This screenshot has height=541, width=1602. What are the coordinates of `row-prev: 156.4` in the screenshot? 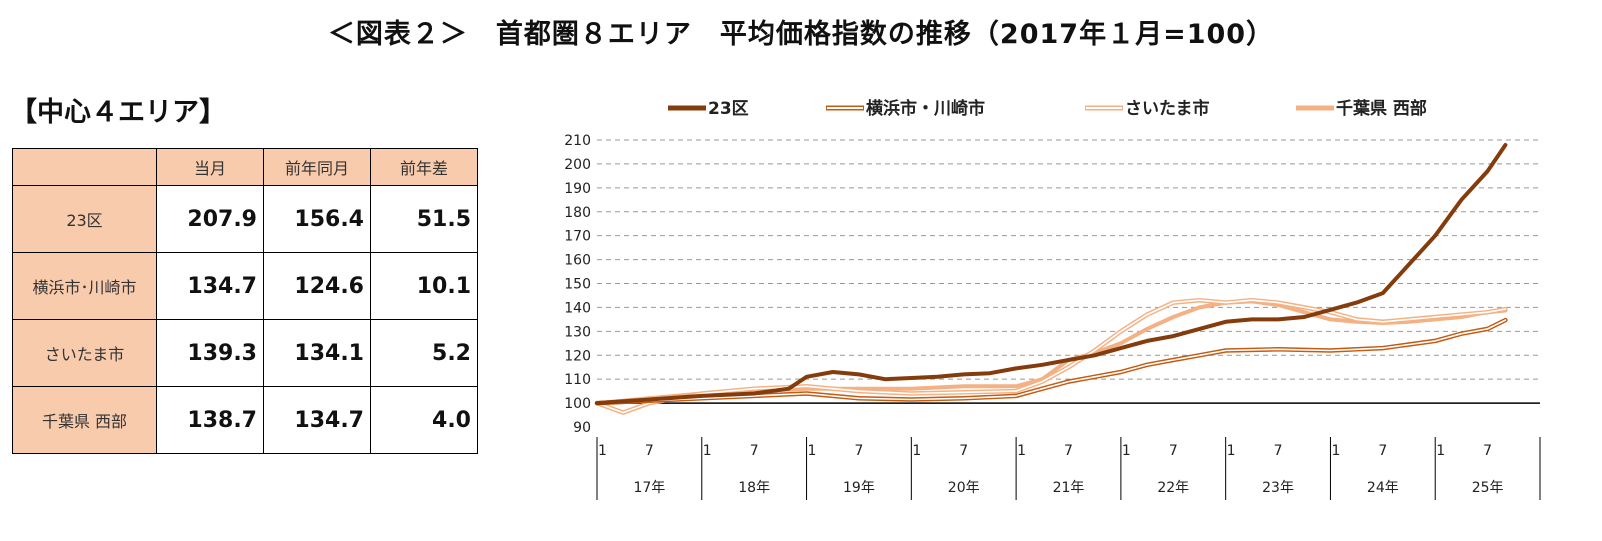 It's located at (317, 219).